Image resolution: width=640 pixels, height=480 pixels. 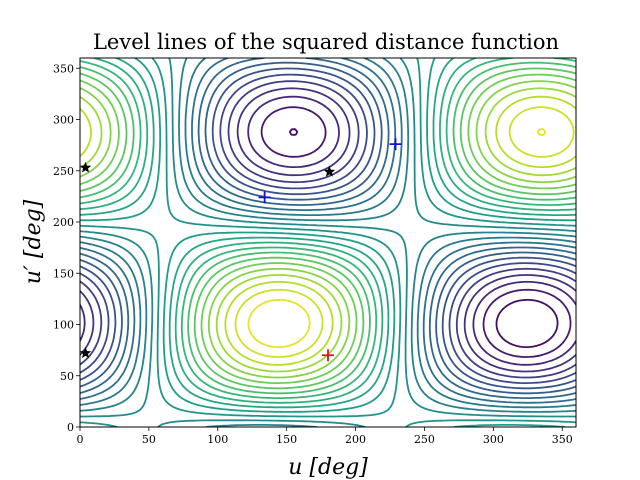 I want to click on y-tick-label: 350, so click(x=63, y=68).